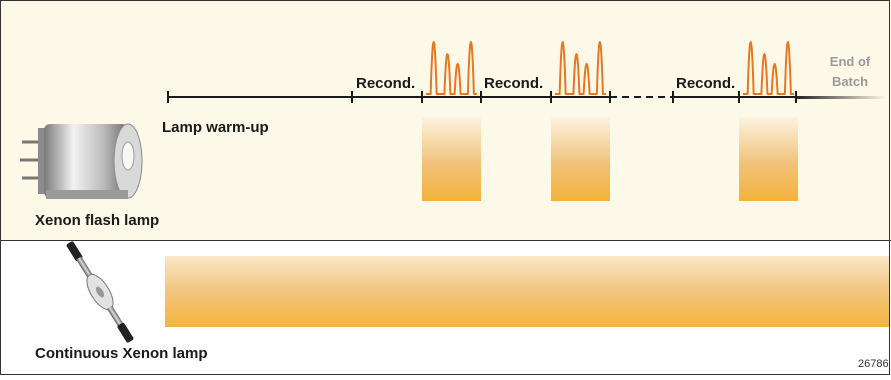 This screenshot has height=380, width=891. Describe the element at coordinates (81, 161) in the screenshot. I see `xenon-flash-lamp-icon` at that location.